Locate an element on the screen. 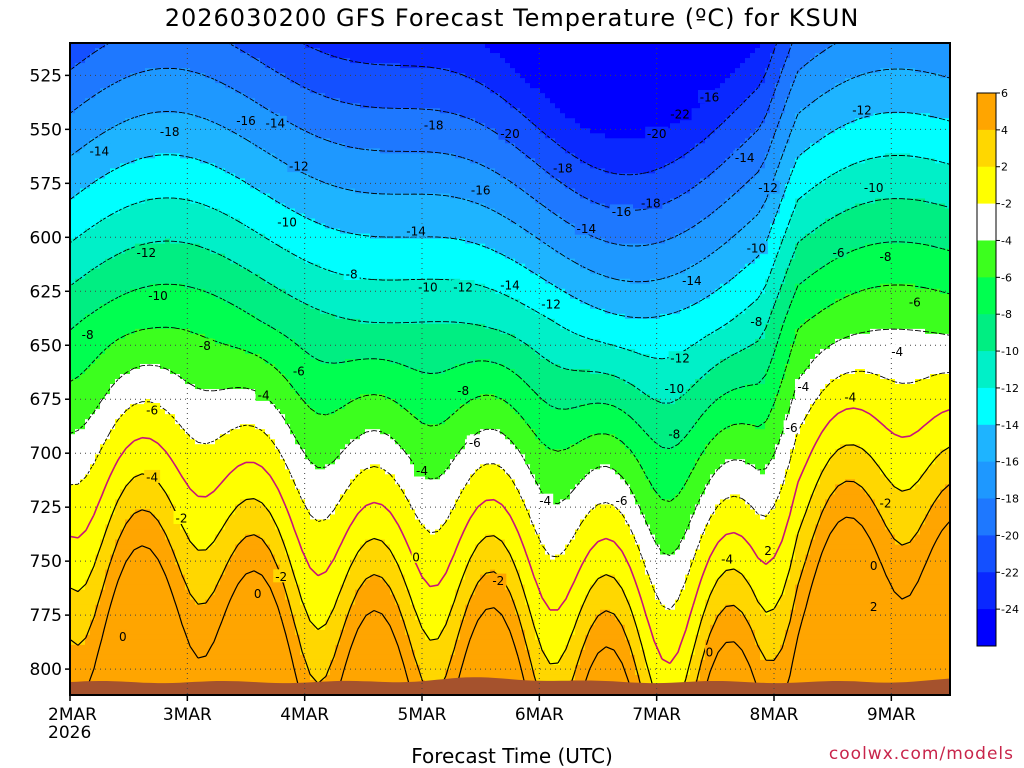 This screenshot has width=1024, height=768. colorbar-tick-label: -10 is located at coordinates (1010, 351).